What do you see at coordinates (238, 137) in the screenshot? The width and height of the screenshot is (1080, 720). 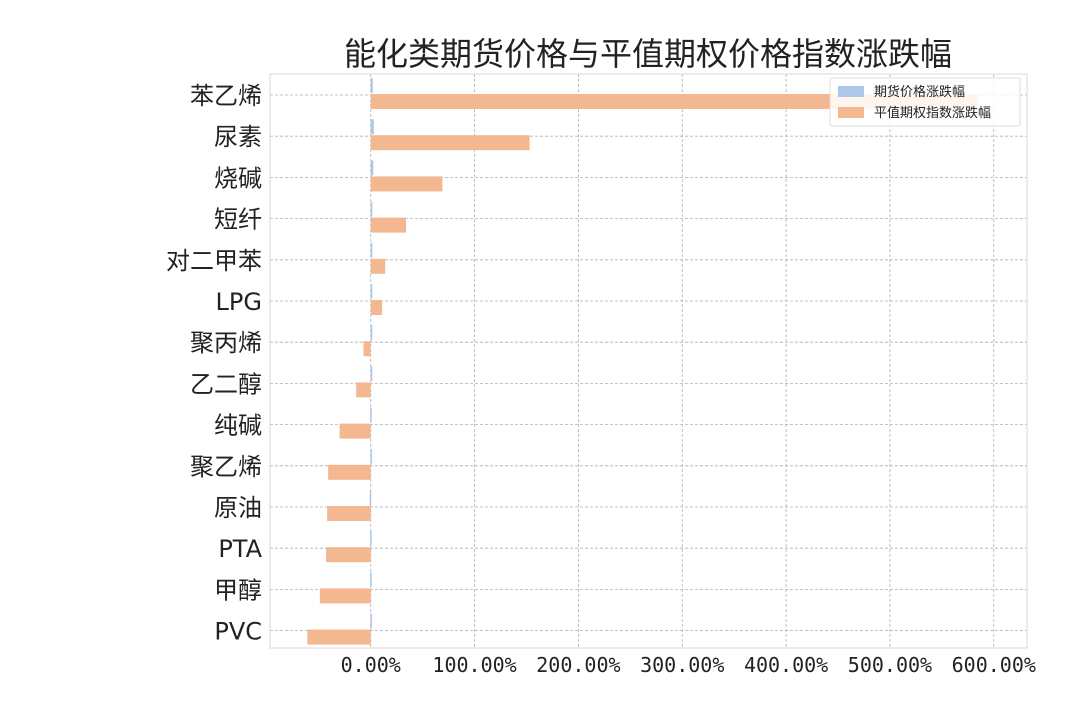 I see `category-label: 尿素` at bounding box center [238, 137].